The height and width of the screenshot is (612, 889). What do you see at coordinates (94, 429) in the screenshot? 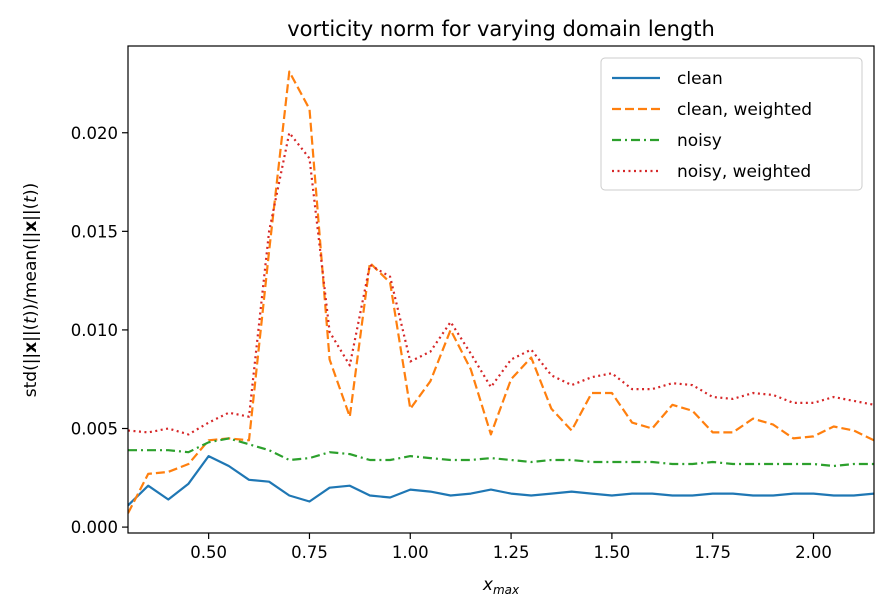
I see `y-tick-label: 0.005` at bounding box center [94, 429].